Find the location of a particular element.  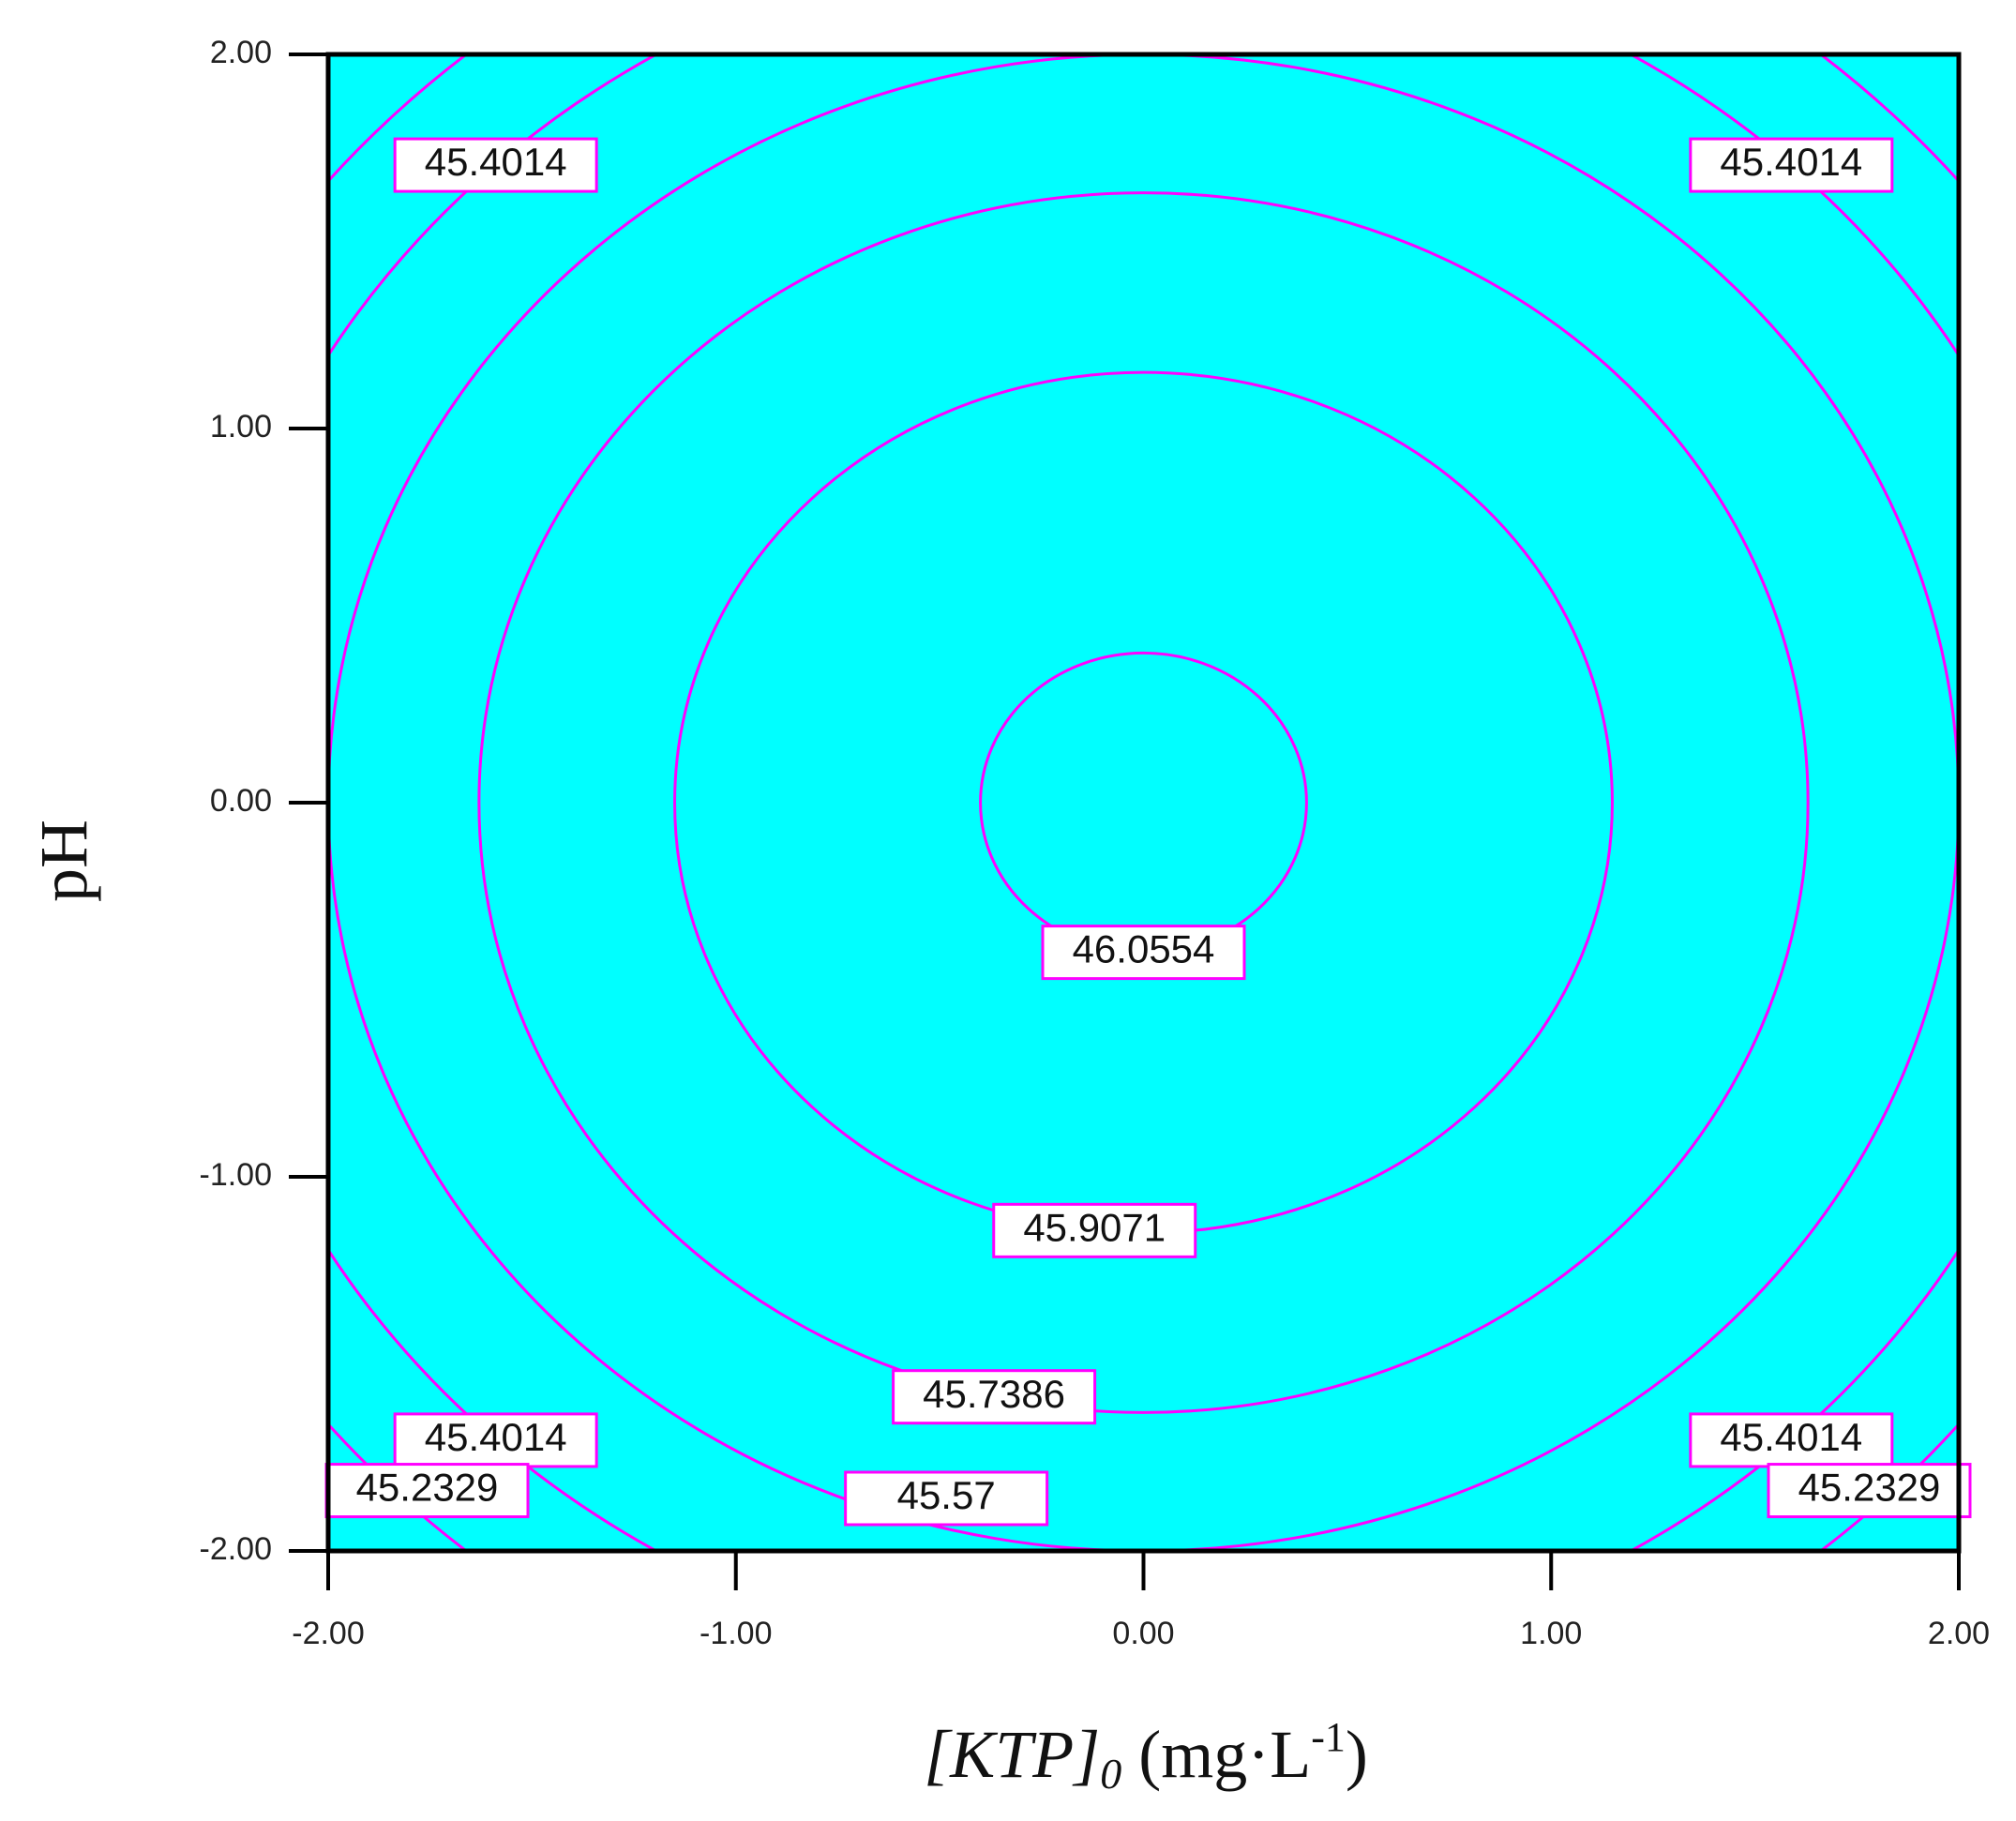

x-tick-label: 2.00 is located at coordinates (1959, 1634).